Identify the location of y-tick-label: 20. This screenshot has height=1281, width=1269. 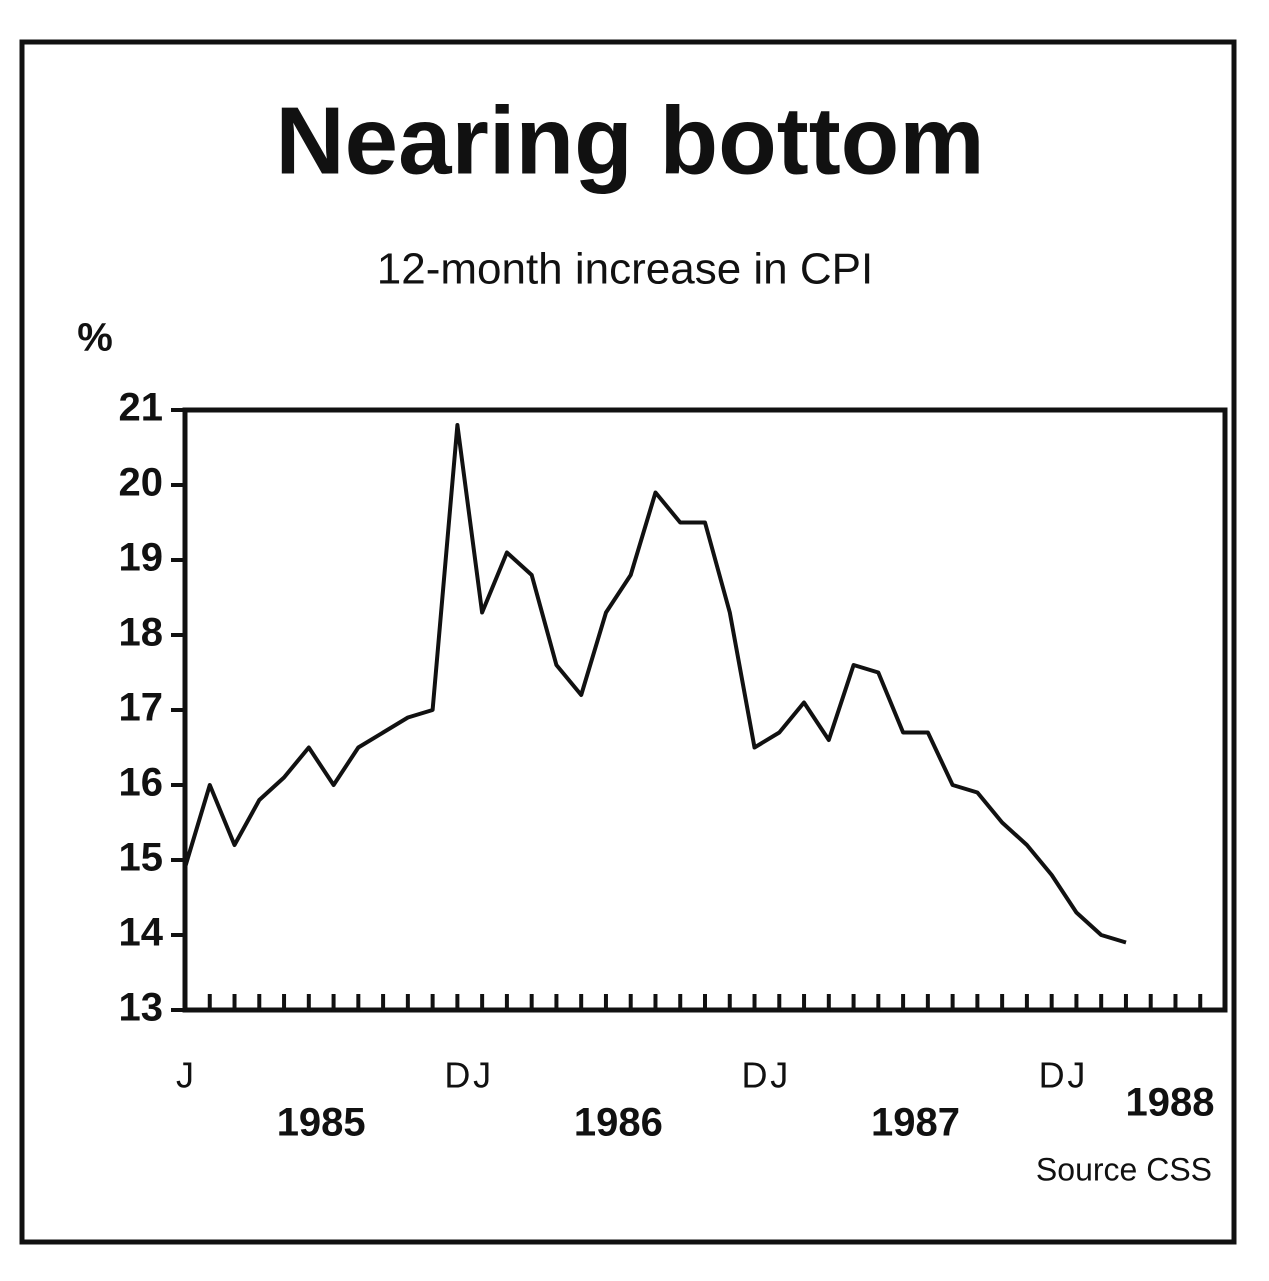
(141, 483).